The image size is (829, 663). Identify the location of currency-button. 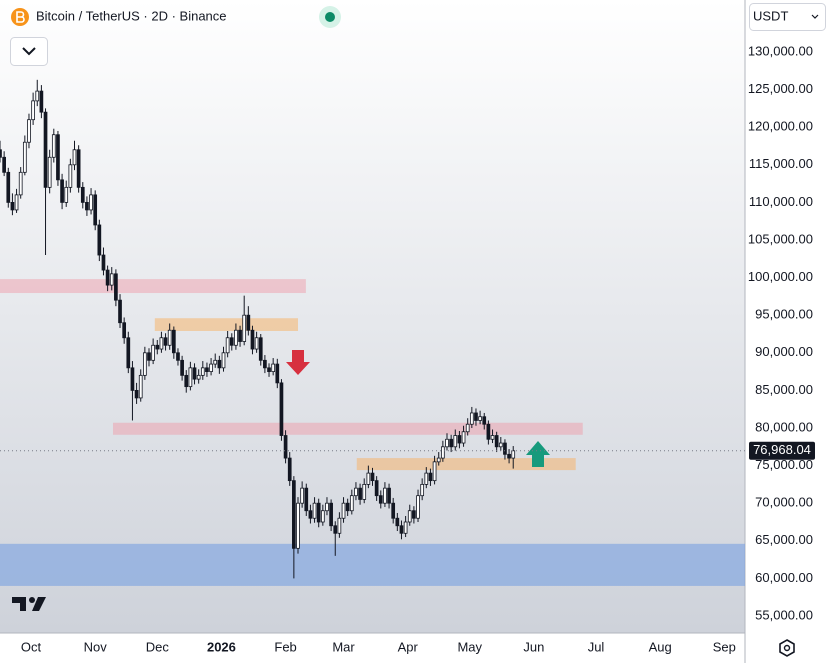
(787, 17).